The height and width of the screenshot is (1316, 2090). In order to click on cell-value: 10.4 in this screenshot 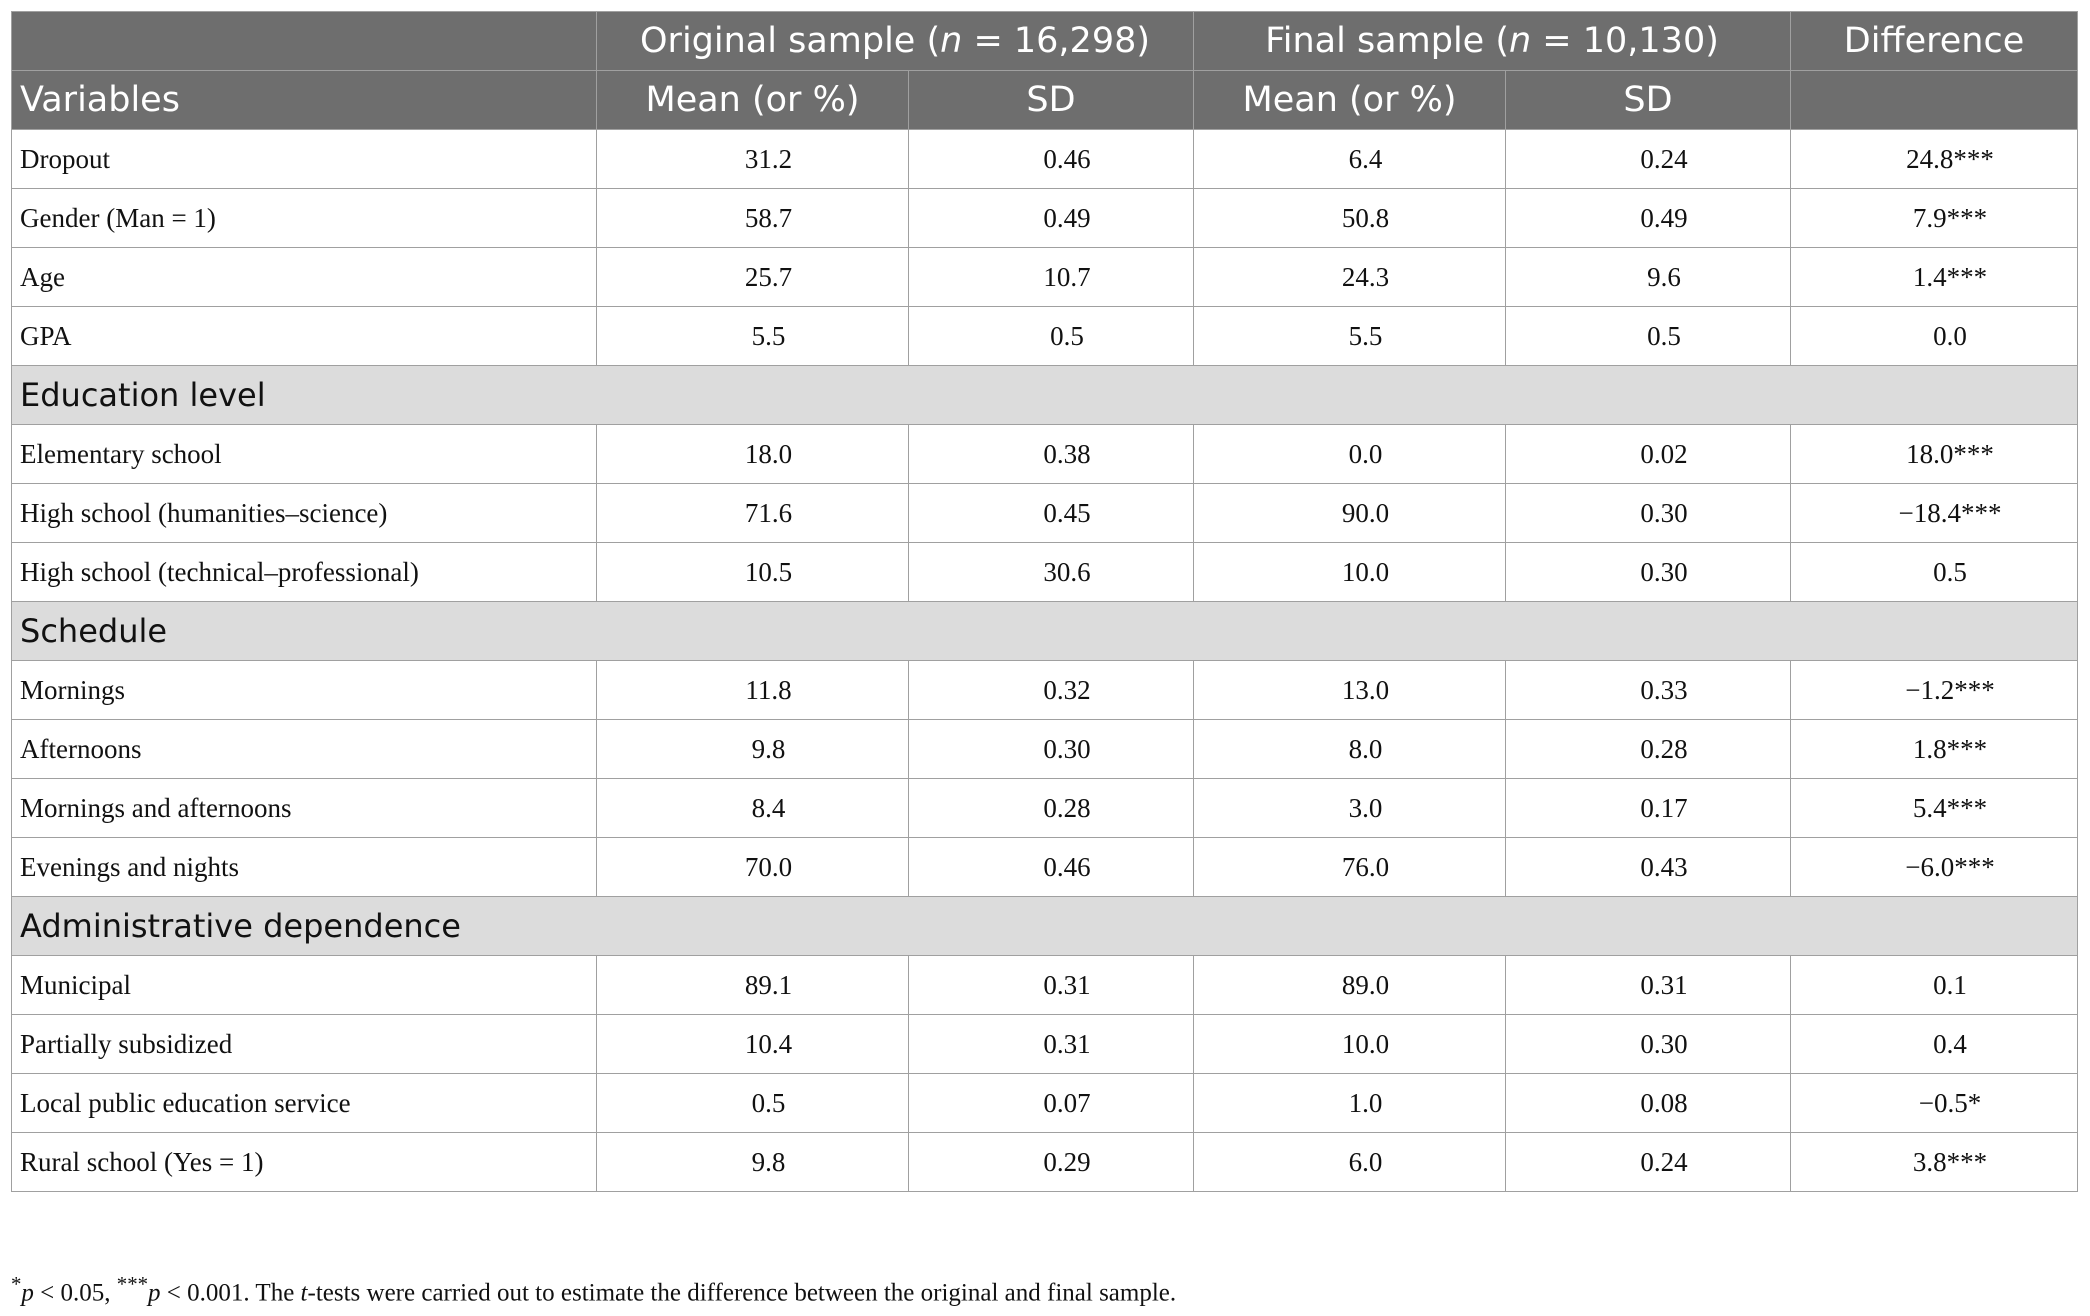, I will do `click(752, 1044)`.